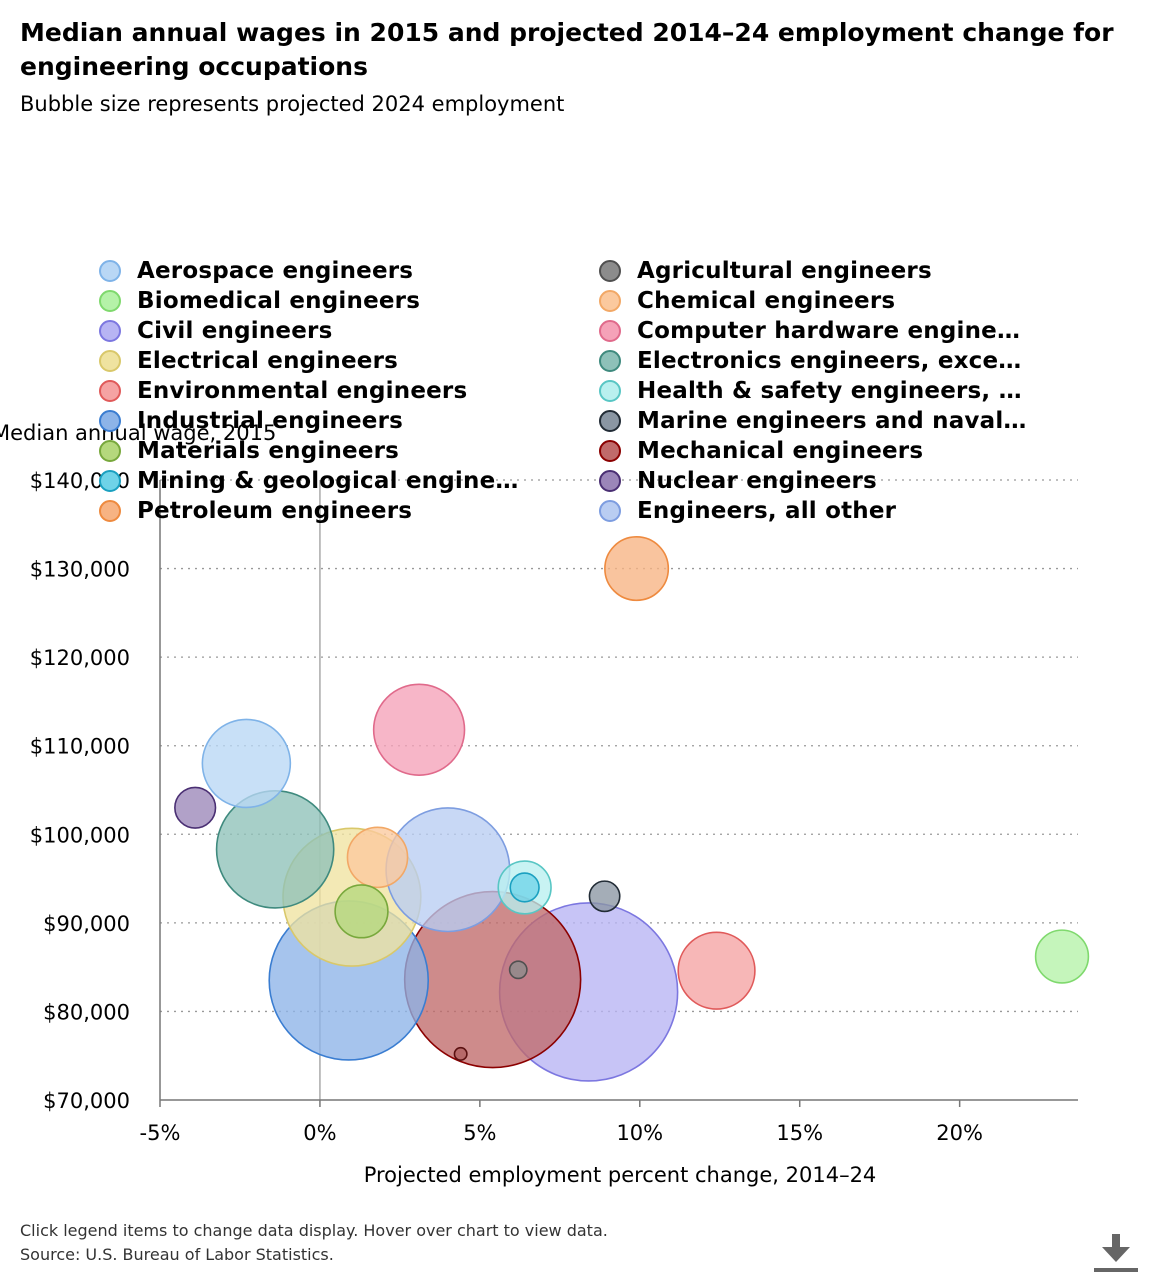  I want to click on legend-item: Electrical engineers, so click(248, 361).